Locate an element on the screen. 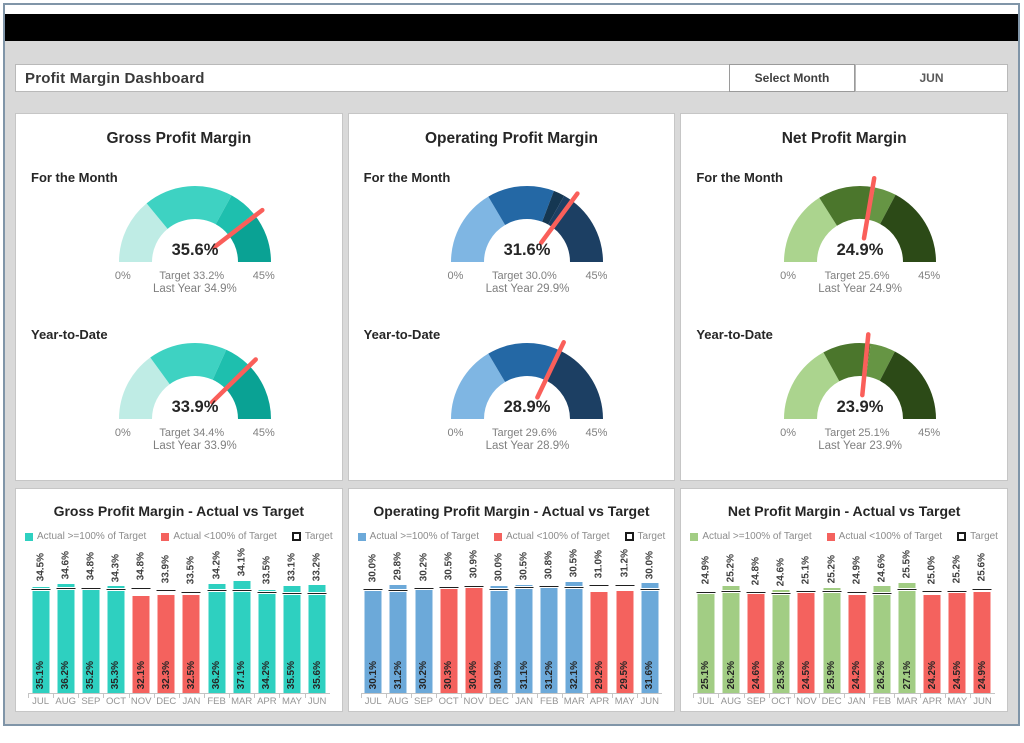 The image size is (1024, 743). actual-value-label: 31.1% is located at coordinates (524, 674).